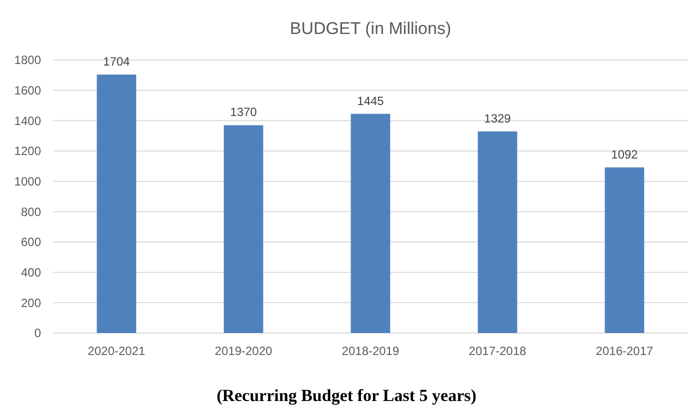  What do you see at coordinates (624, 154) in the screenshot?
I see `data-label: 1092` at bounding box center [624, 154].